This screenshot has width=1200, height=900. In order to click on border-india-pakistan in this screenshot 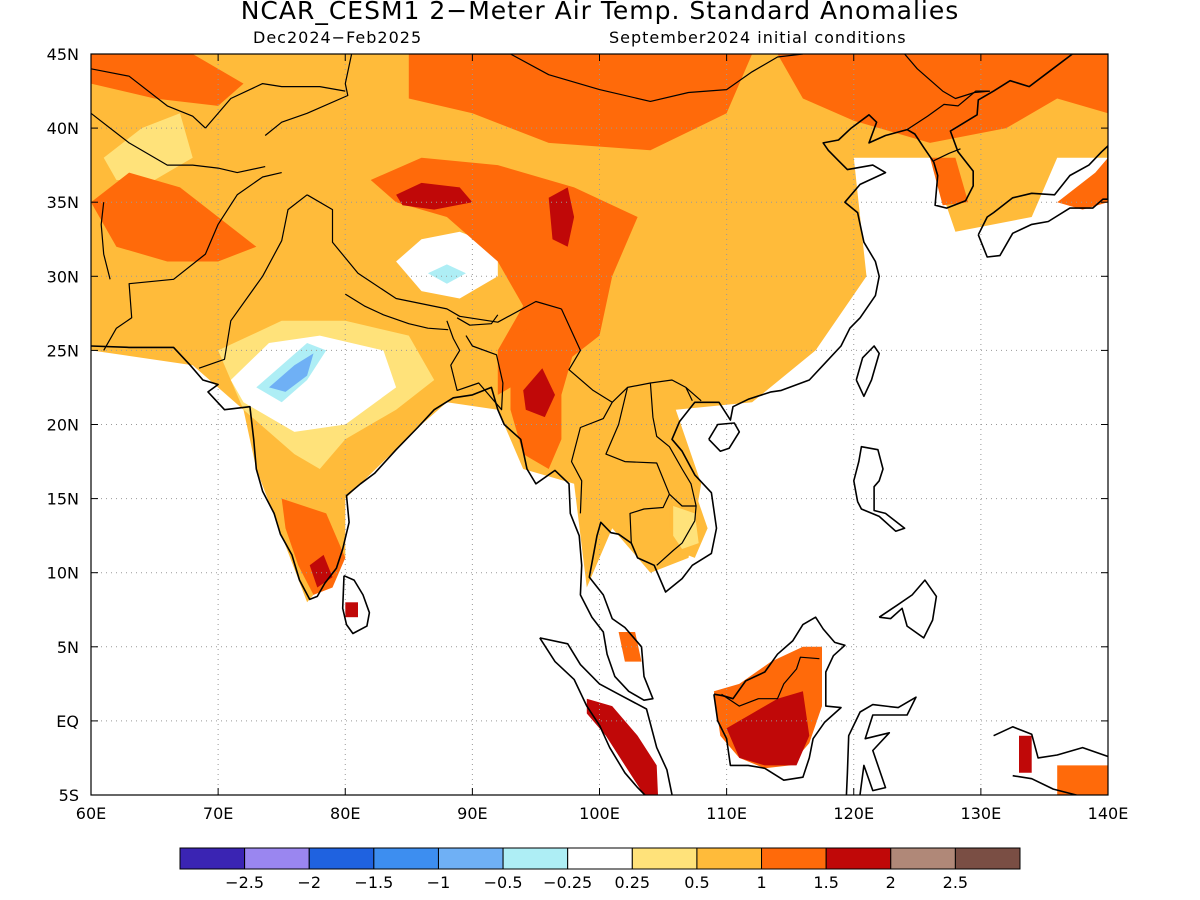, I will do `click(253, 281)`.